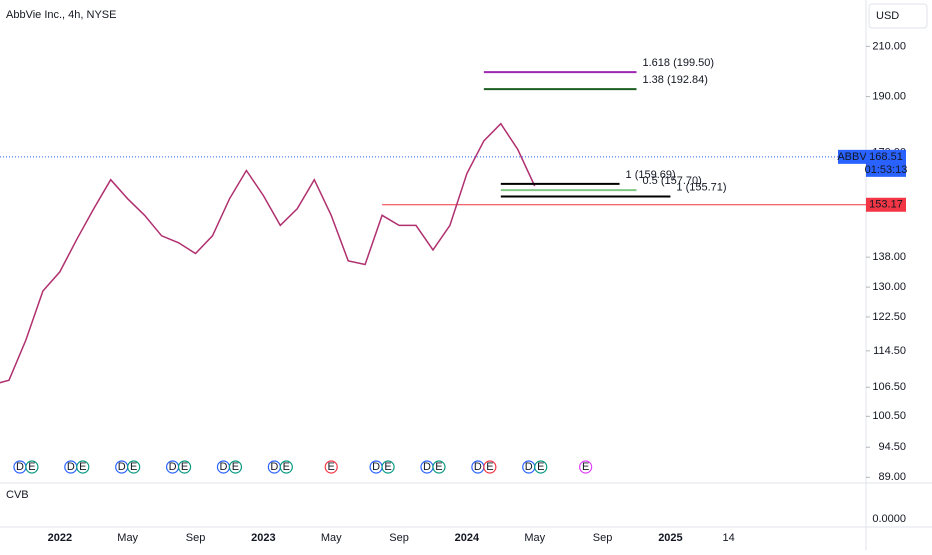 Image resolution: width=932 pixels, height=555 pixels. Describe the element at coordinates (263, 538) in the screenshot. I see `x-tick-label: 2023` at that location.